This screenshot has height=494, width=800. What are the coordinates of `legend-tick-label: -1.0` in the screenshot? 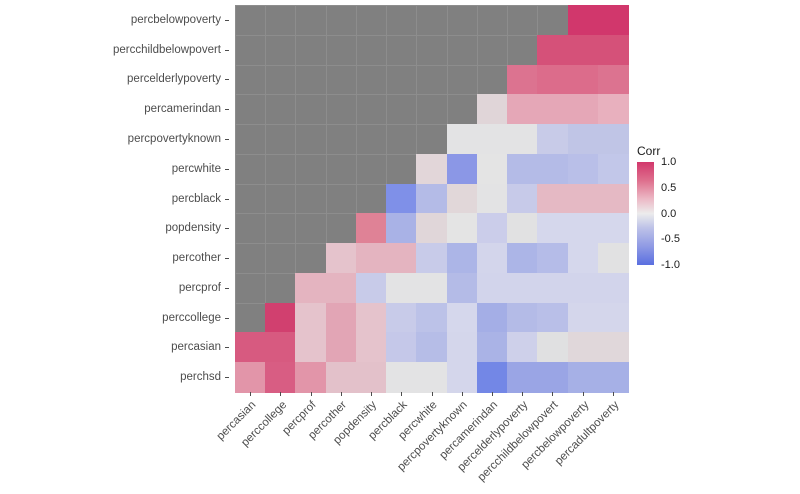 It's located at (670, 265).